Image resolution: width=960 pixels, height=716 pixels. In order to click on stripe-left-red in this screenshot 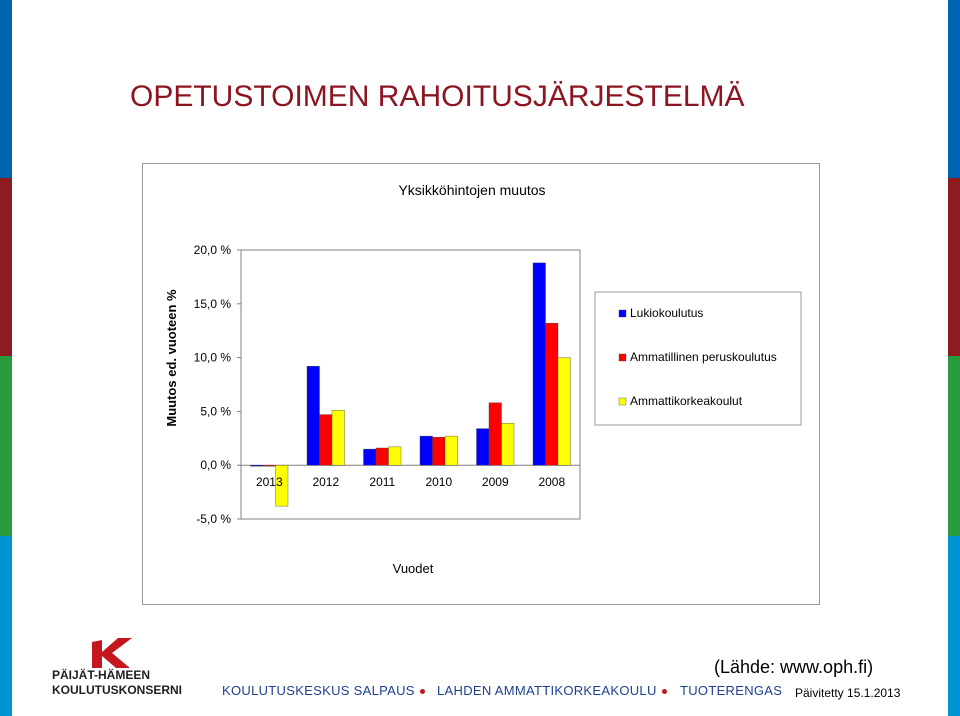, I will do `click(6, 267)`.